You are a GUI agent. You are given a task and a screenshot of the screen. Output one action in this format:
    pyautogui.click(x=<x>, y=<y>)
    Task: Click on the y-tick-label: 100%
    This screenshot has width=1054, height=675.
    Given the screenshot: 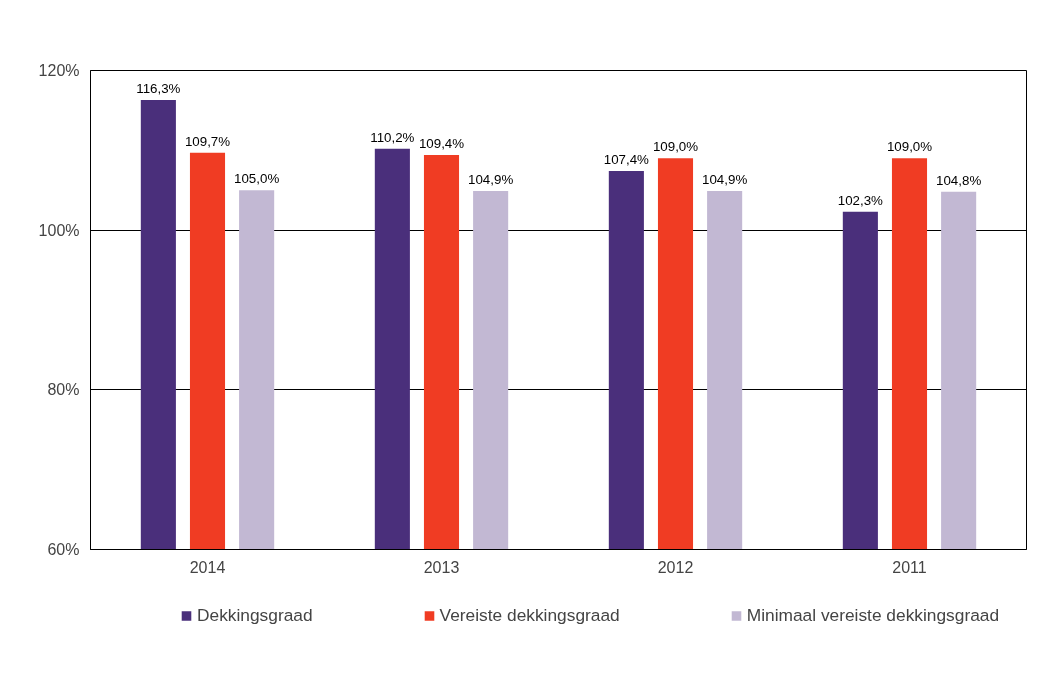 What is the action you would take?
    pyautogui.click(x=59, y=230)
    